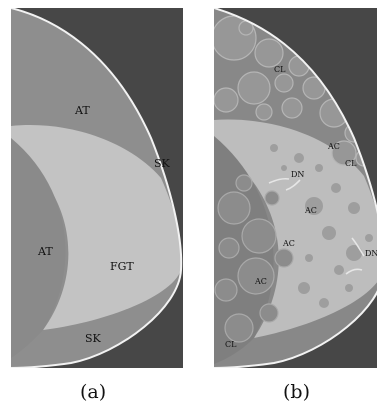 The width and height of the screenshot is (377, 412). I want to click on label-dn-upper: DN, so click(297, 174).